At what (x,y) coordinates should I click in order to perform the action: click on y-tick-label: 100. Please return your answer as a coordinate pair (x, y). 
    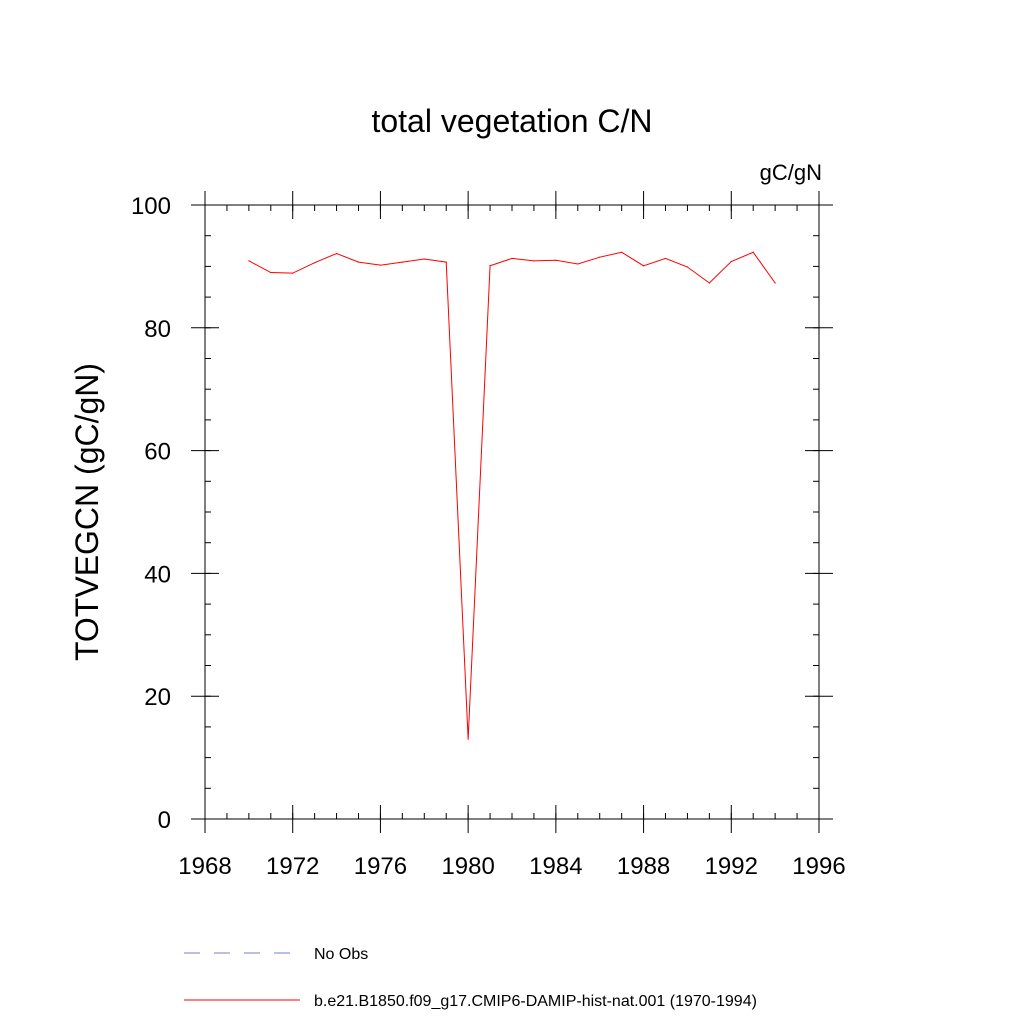
    Looking at the image, I should click on (151, 206).